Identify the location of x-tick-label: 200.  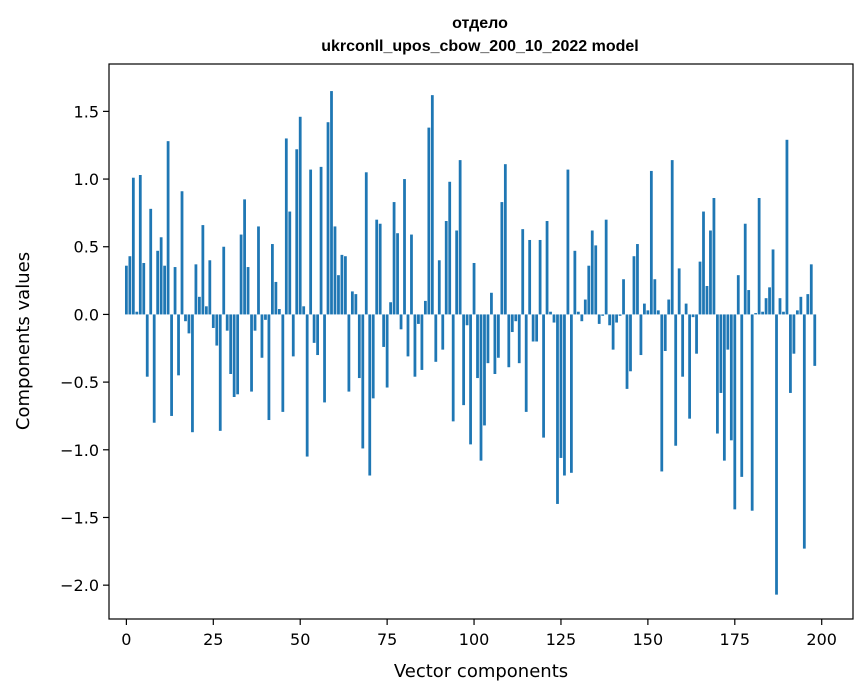
(821, 639).